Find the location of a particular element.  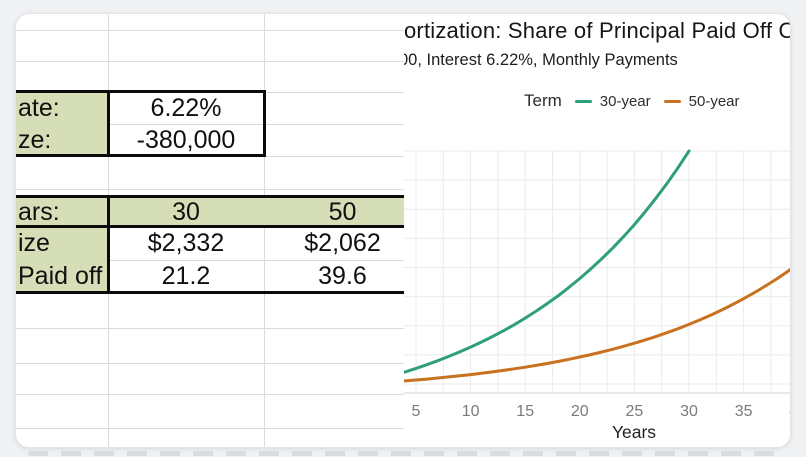

legend-label-50-year: 50-year is located at coordinates (714, 101).